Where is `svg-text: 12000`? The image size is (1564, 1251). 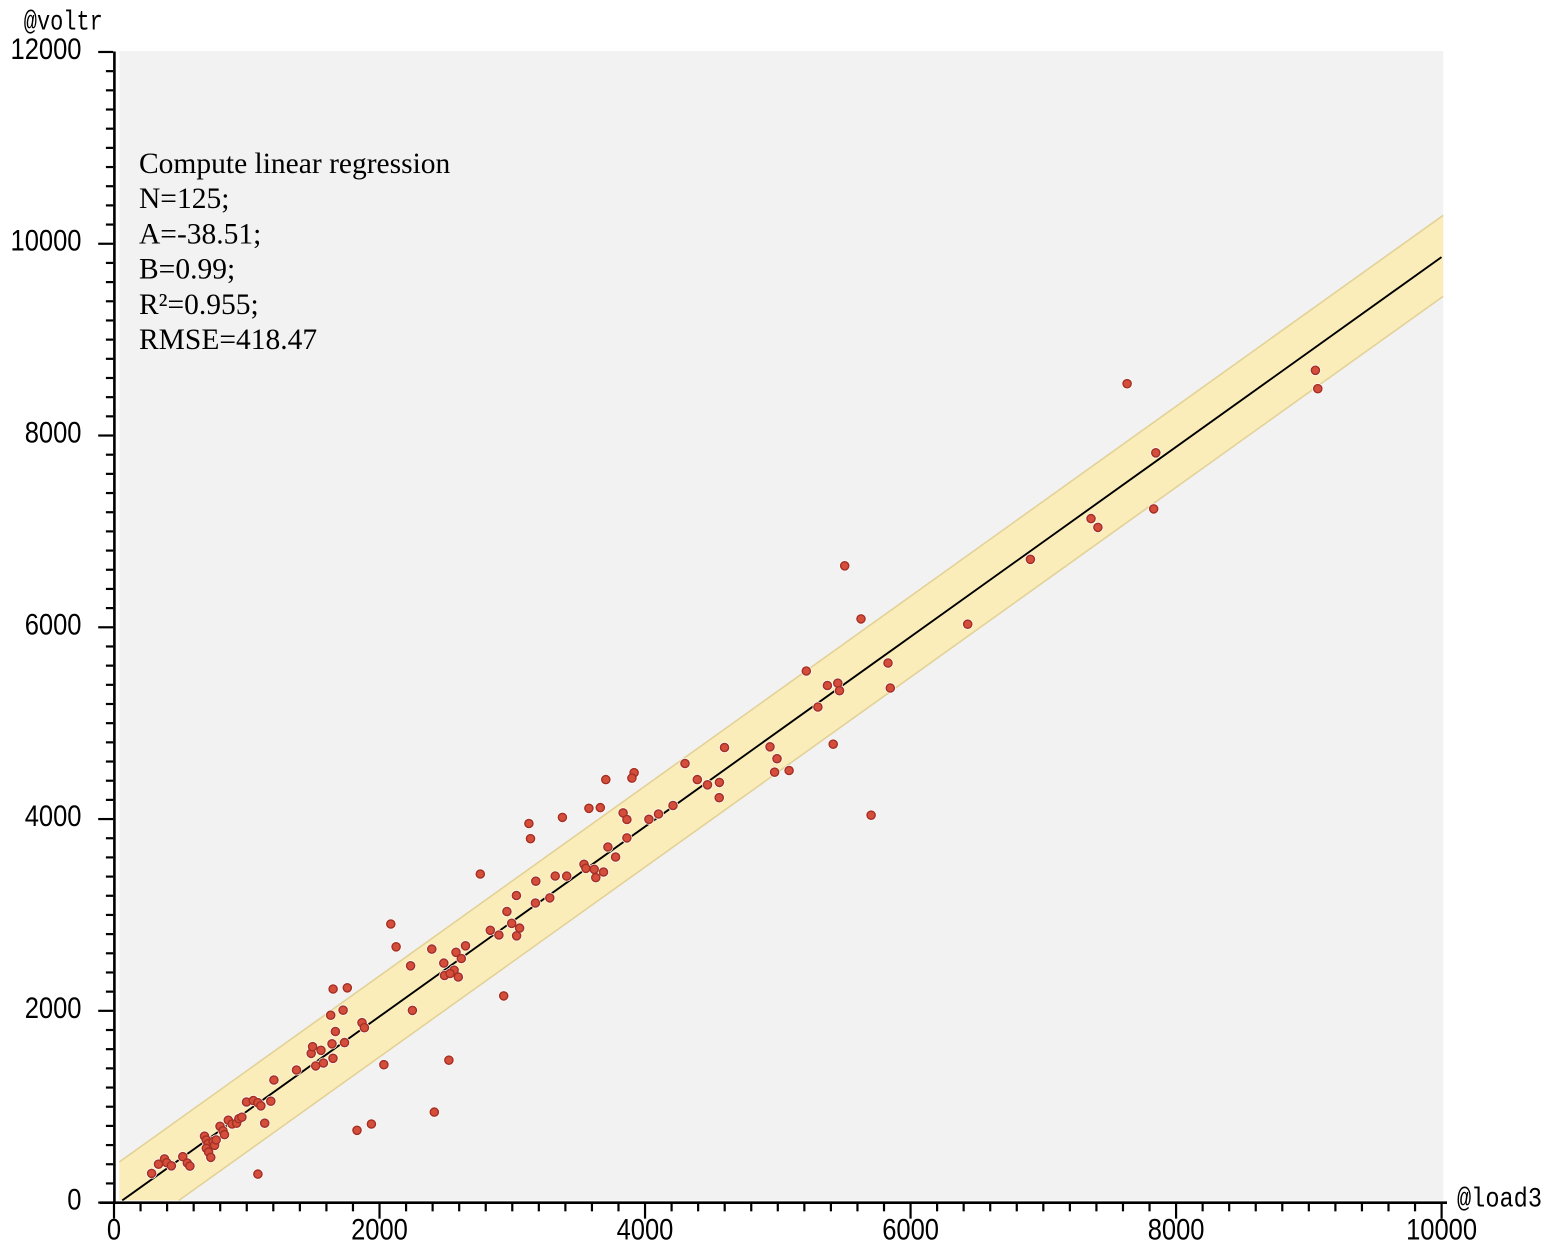
svg-text: 12000 is located at coordinates (46, 49).